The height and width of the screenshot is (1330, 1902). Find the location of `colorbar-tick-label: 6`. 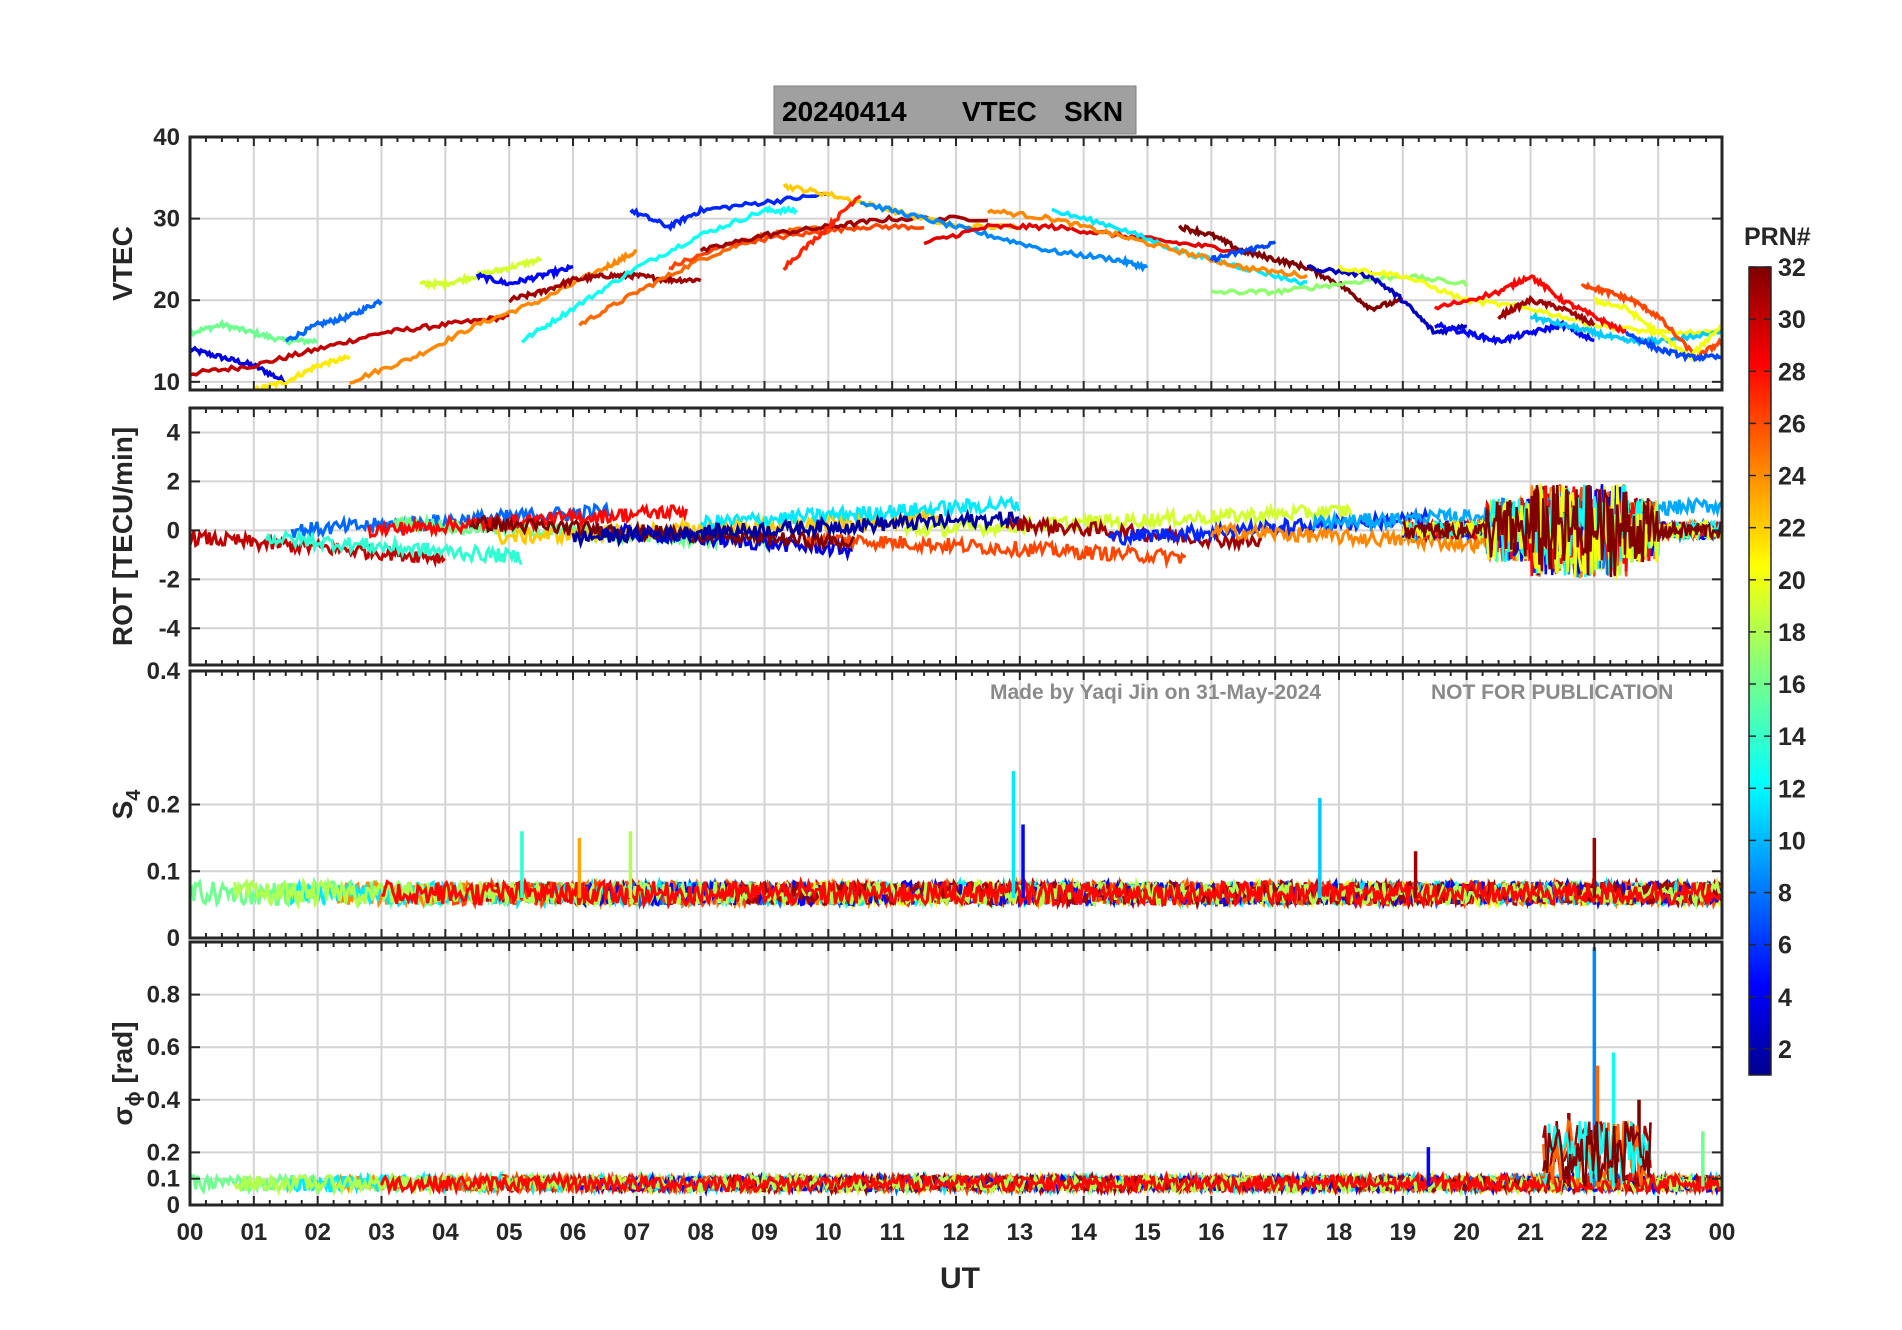

colorbar-tick-label: 6 is located at coordinates (1785, 946).